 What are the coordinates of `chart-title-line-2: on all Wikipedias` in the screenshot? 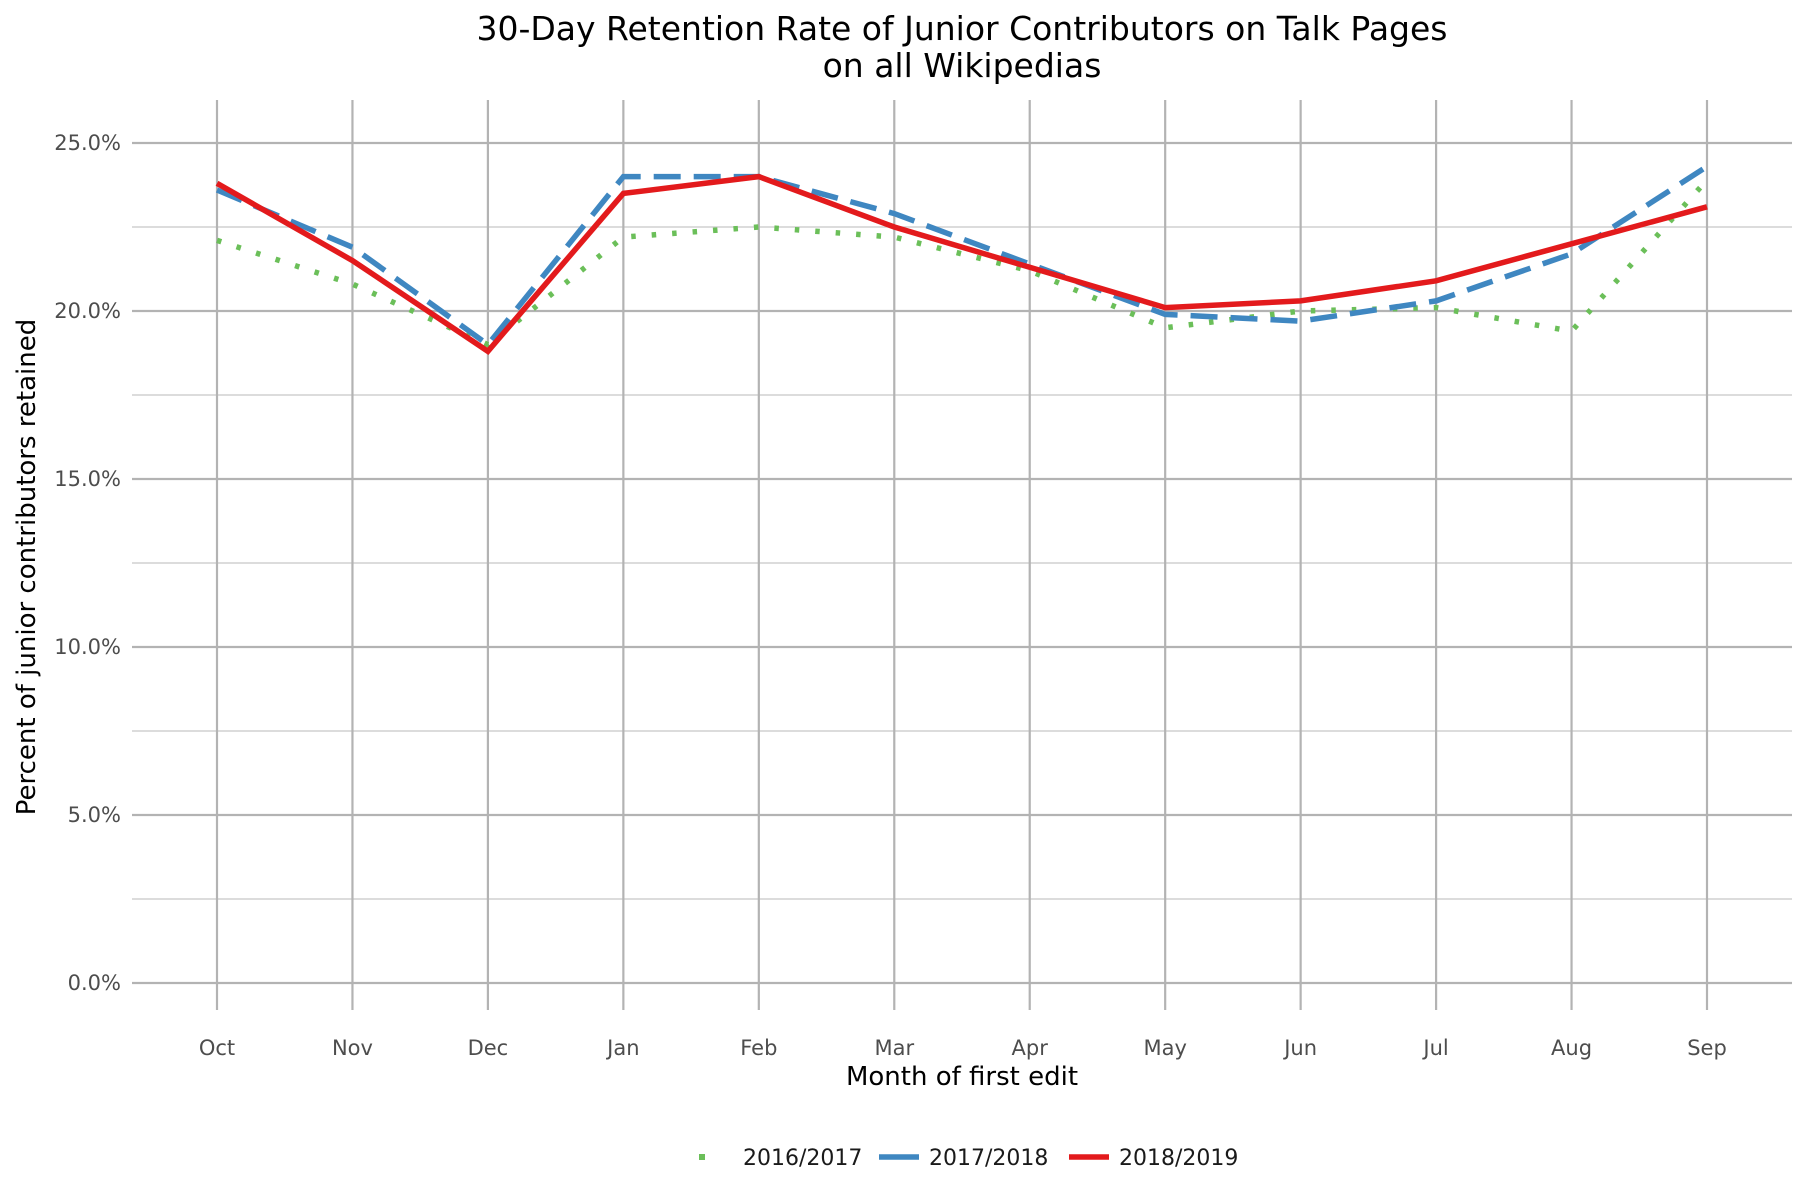 It's located at (962, 65).